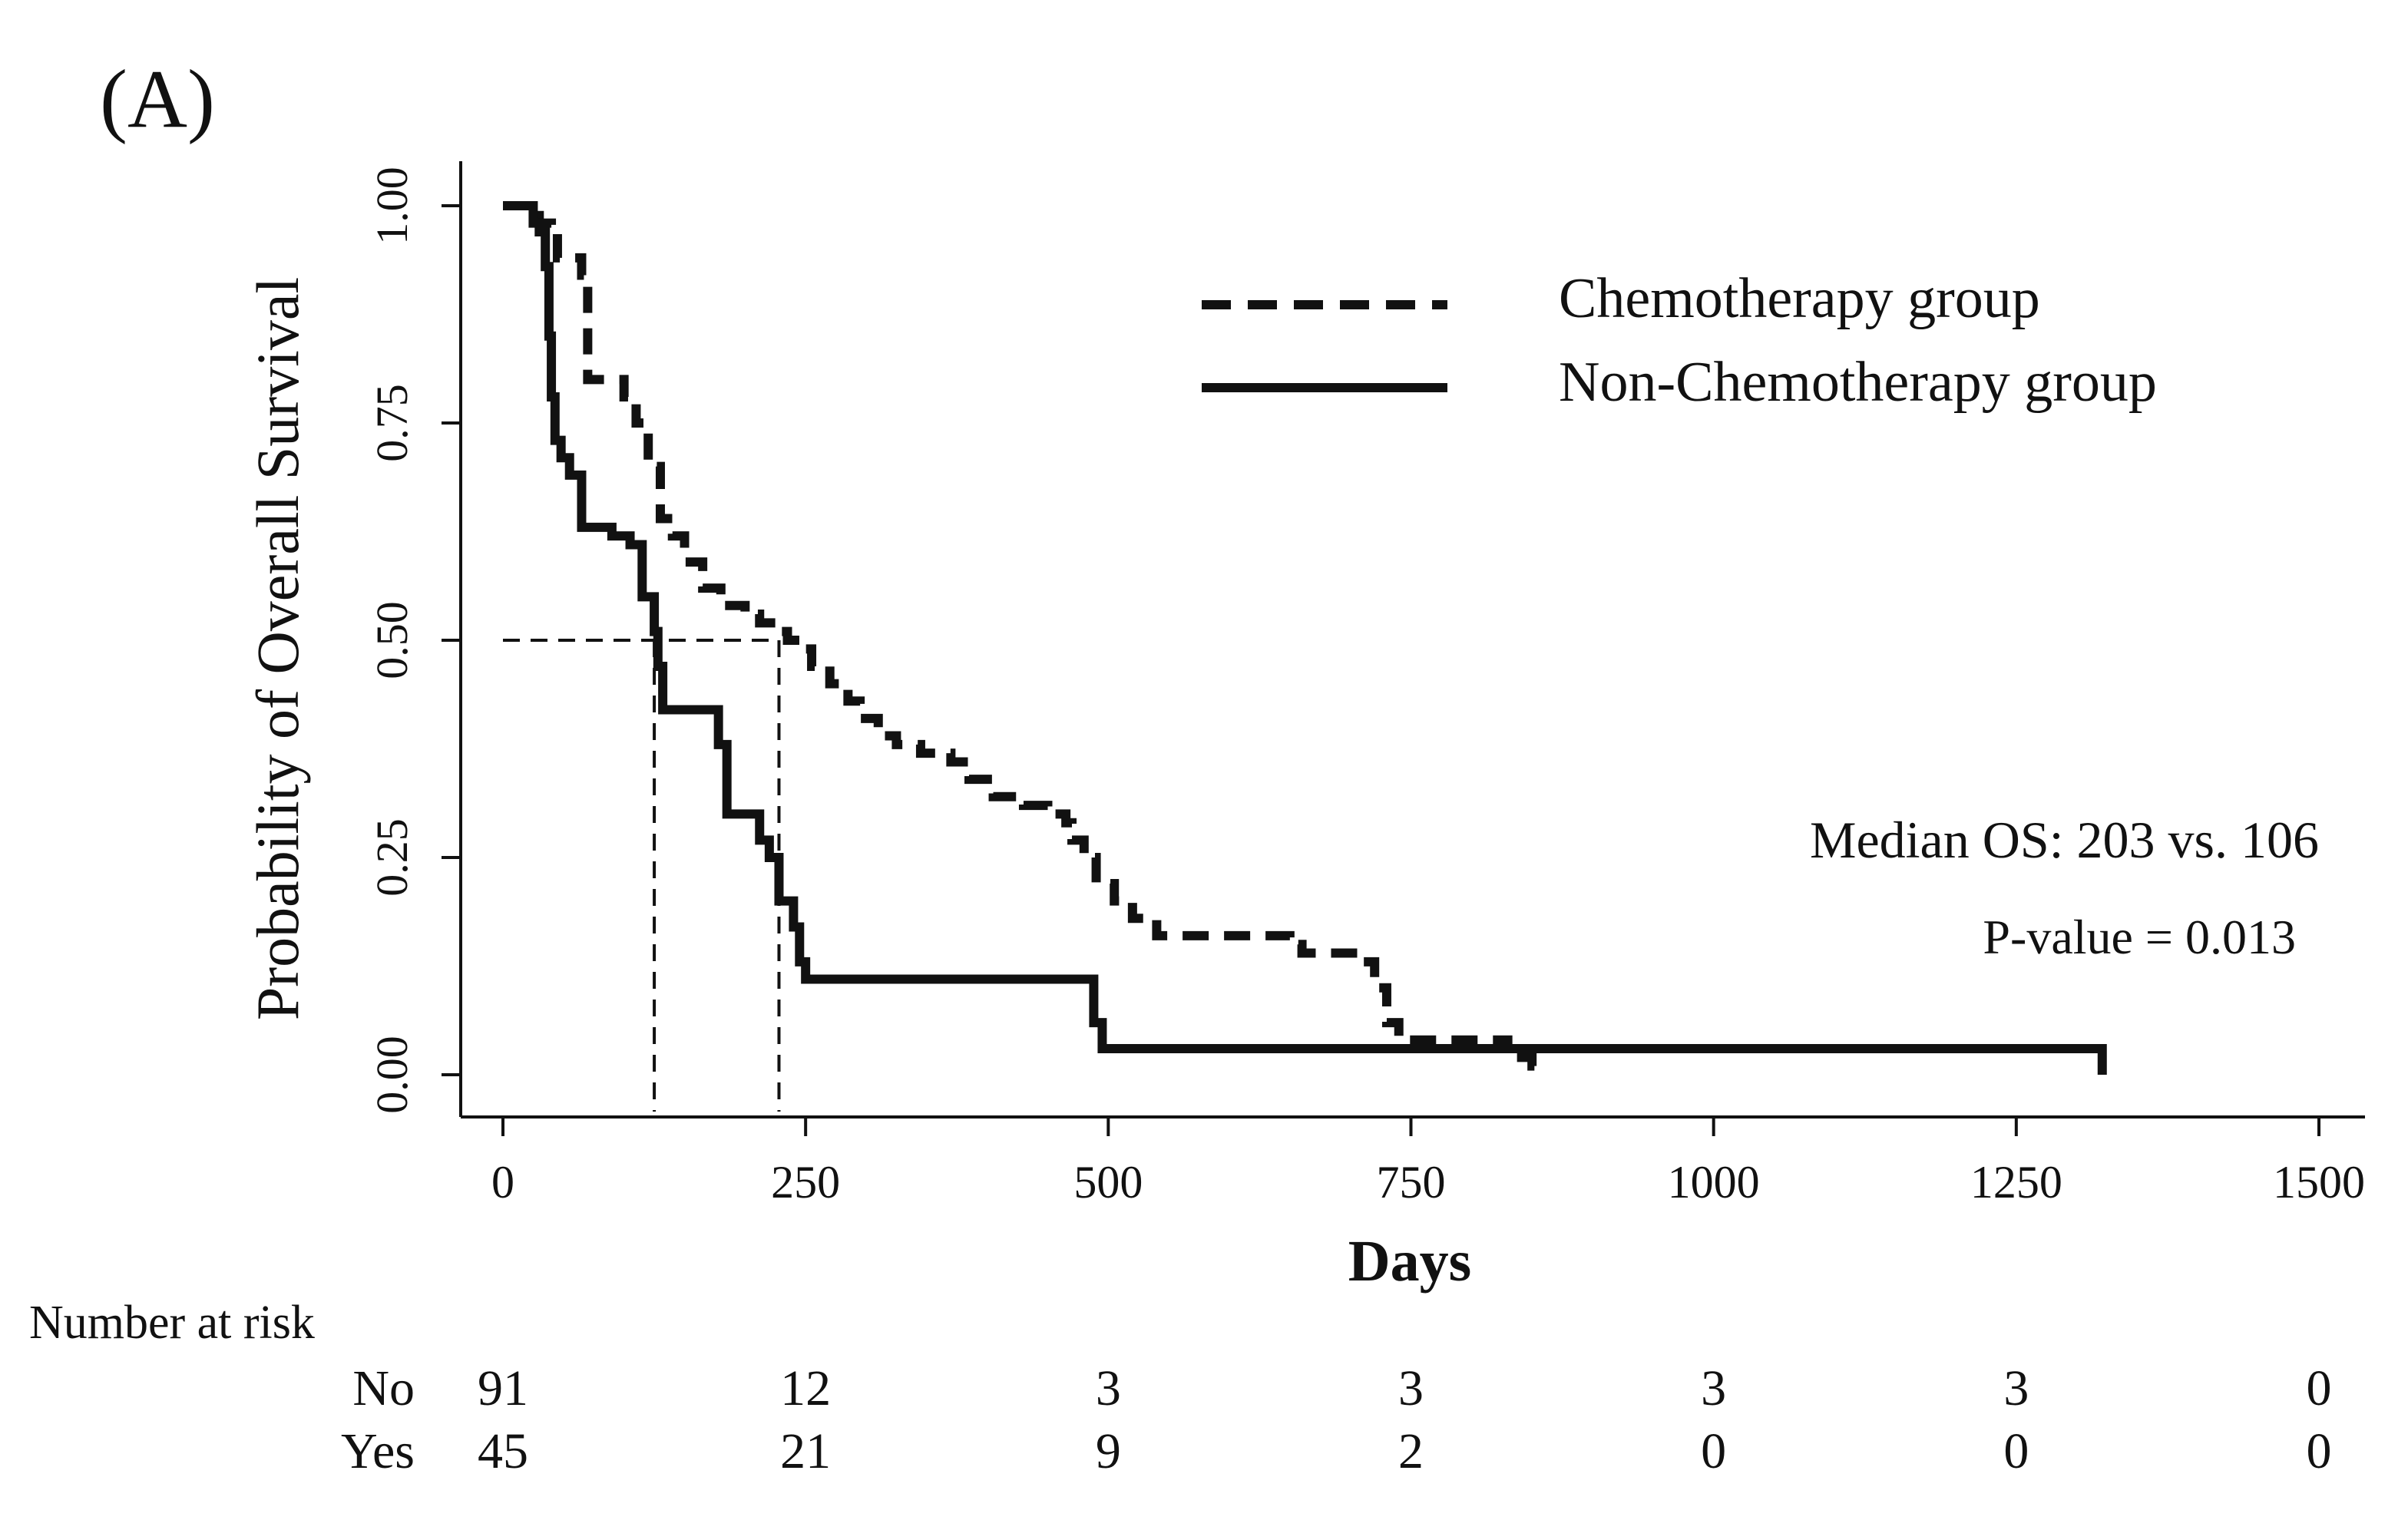 The width and height of the screenshot is (2408, 1520). I want to click on risk-count: 45, so click(503, 1451).